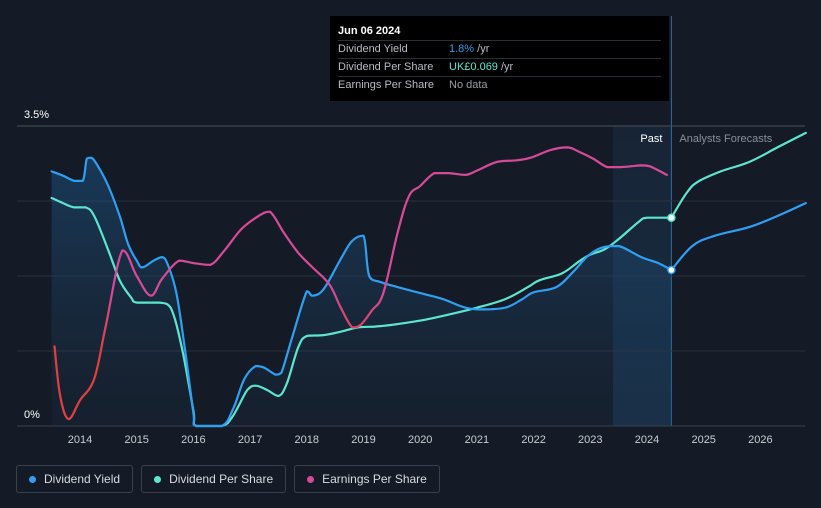  What do you see at coordinates (462, 49) in the screenshot?
I see `tooltip-value: 1.8%` at bounding box center [462, 49].